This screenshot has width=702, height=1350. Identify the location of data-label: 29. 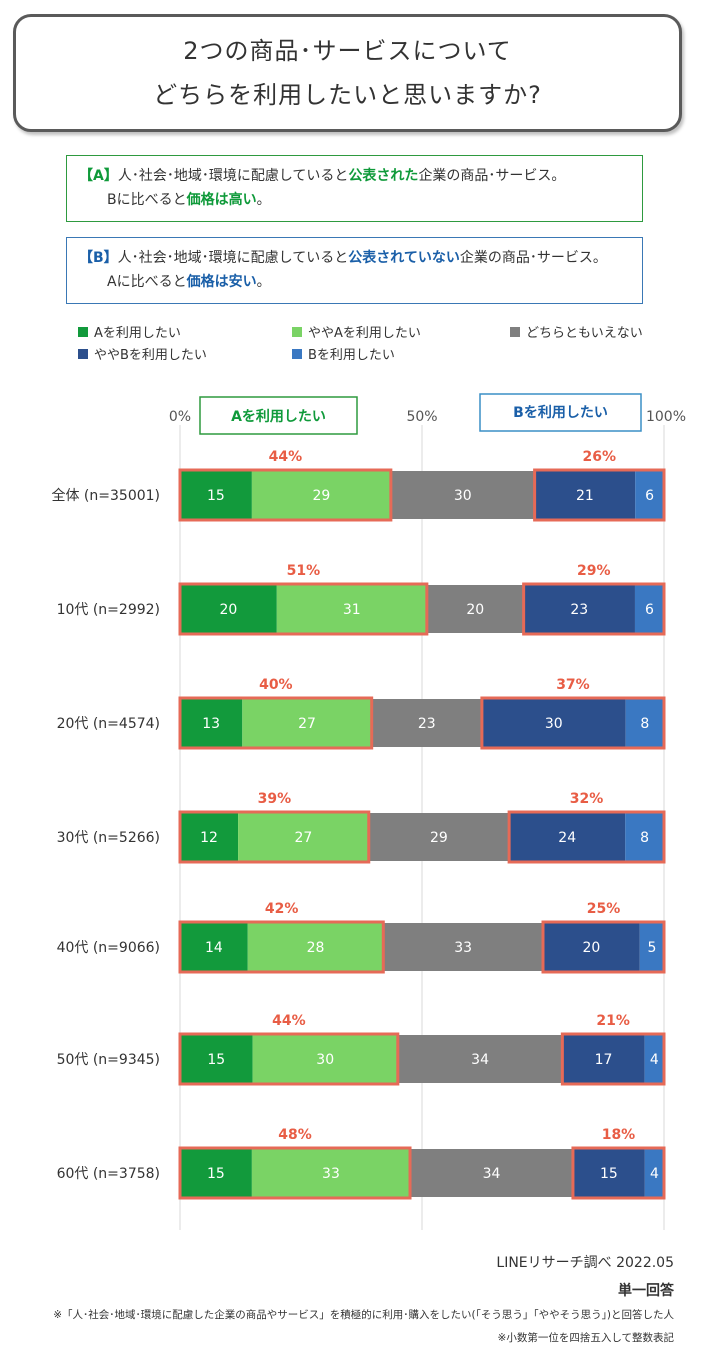
(321, 496).